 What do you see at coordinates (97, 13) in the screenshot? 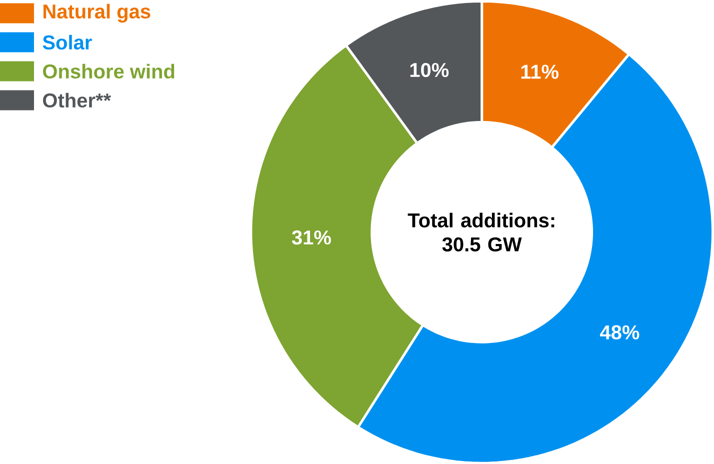
I see `legend-label: Natural gas` at bounding box center [97, 13].